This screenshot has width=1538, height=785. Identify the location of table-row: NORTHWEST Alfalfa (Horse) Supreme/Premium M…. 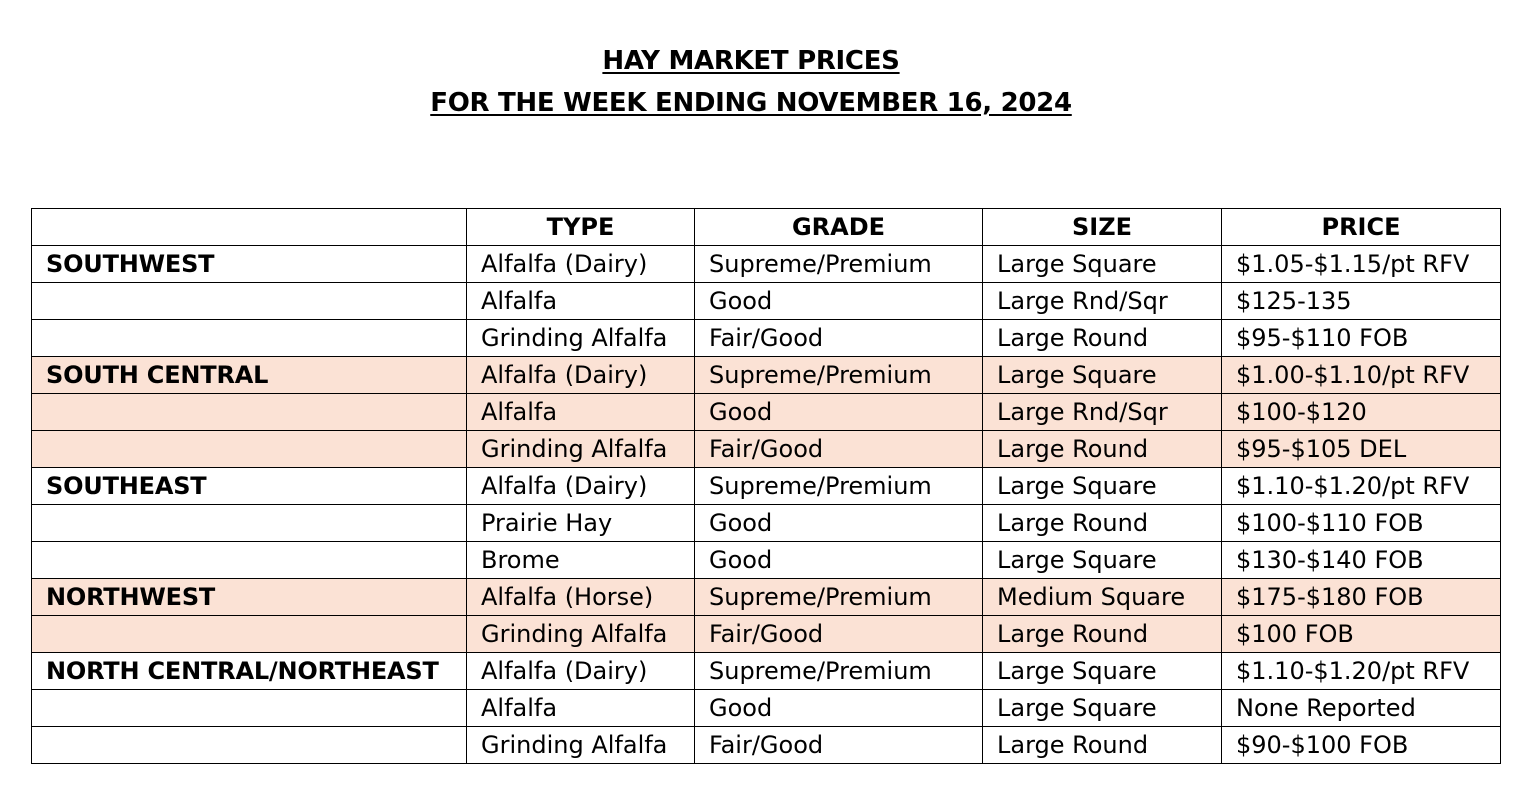
(766, 597).